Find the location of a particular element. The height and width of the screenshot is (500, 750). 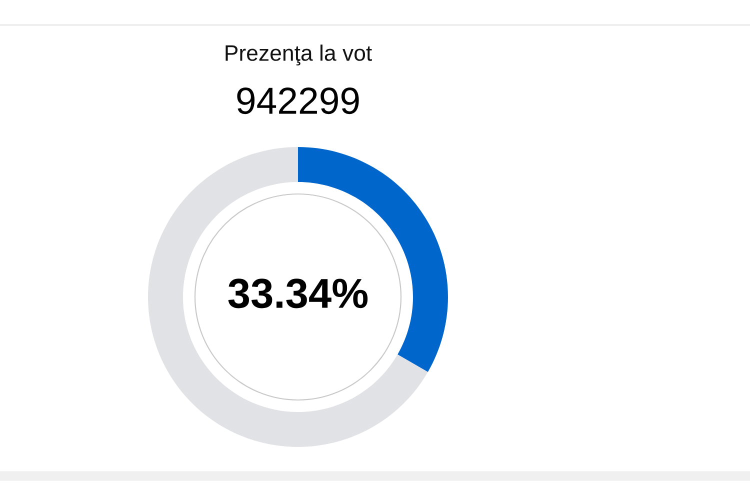

chart-title: Prezenţa la vot is located at coordinates (299, 55).